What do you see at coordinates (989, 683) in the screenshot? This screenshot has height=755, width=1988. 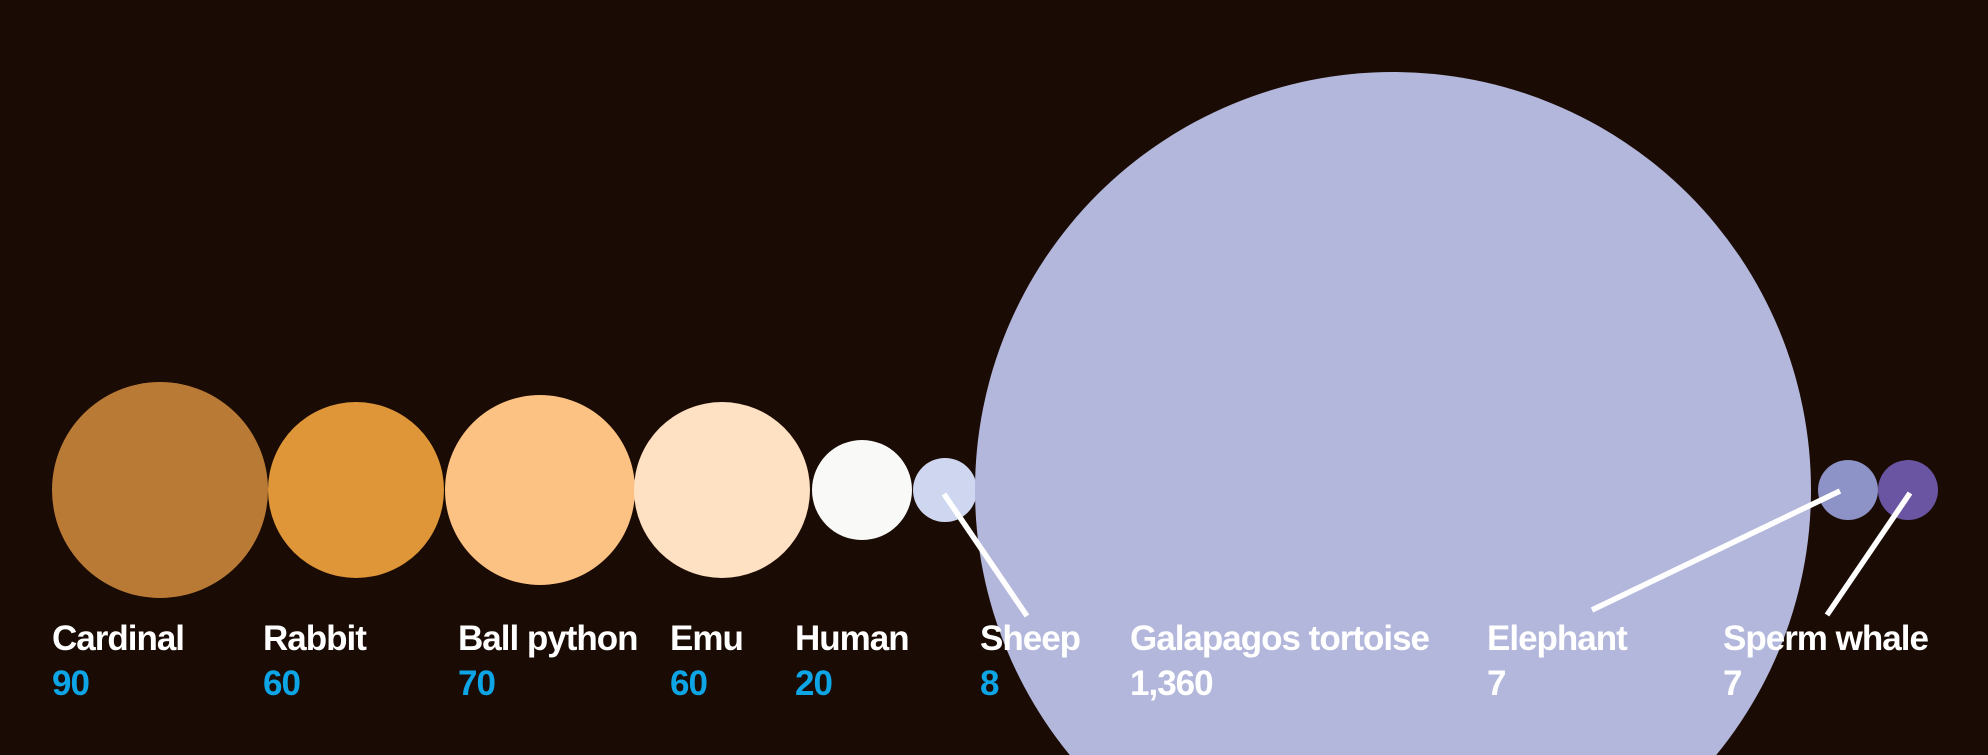 I see `label-value-sheep: 8` at bounding box center [989, 683].